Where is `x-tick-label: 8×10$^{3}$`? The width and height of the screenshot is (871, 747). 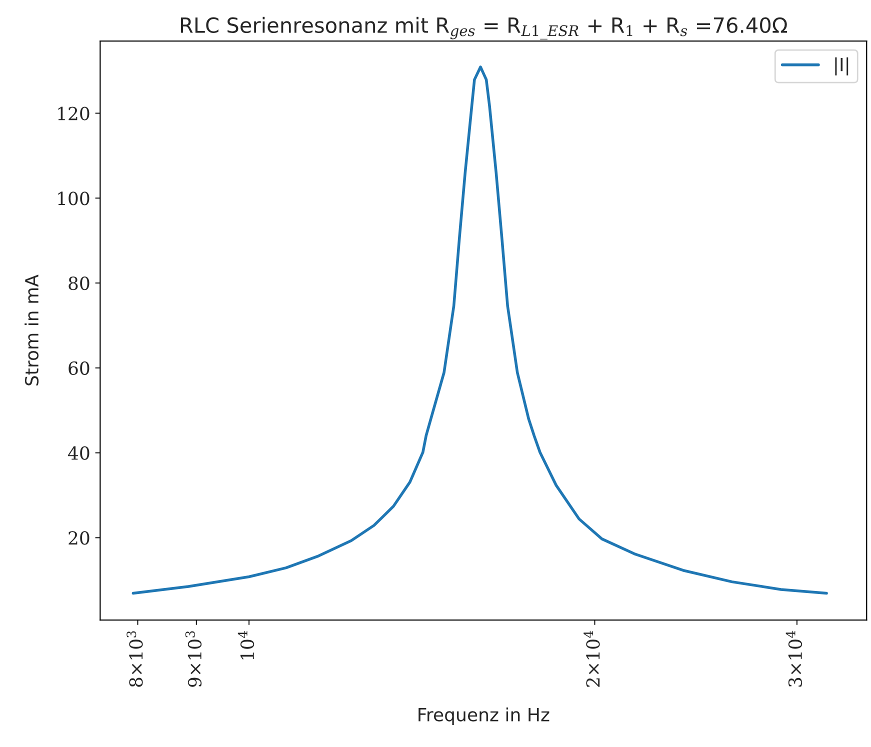
x-tick-label: 8×10$^{3}$ is located at coordinates (134, 659).